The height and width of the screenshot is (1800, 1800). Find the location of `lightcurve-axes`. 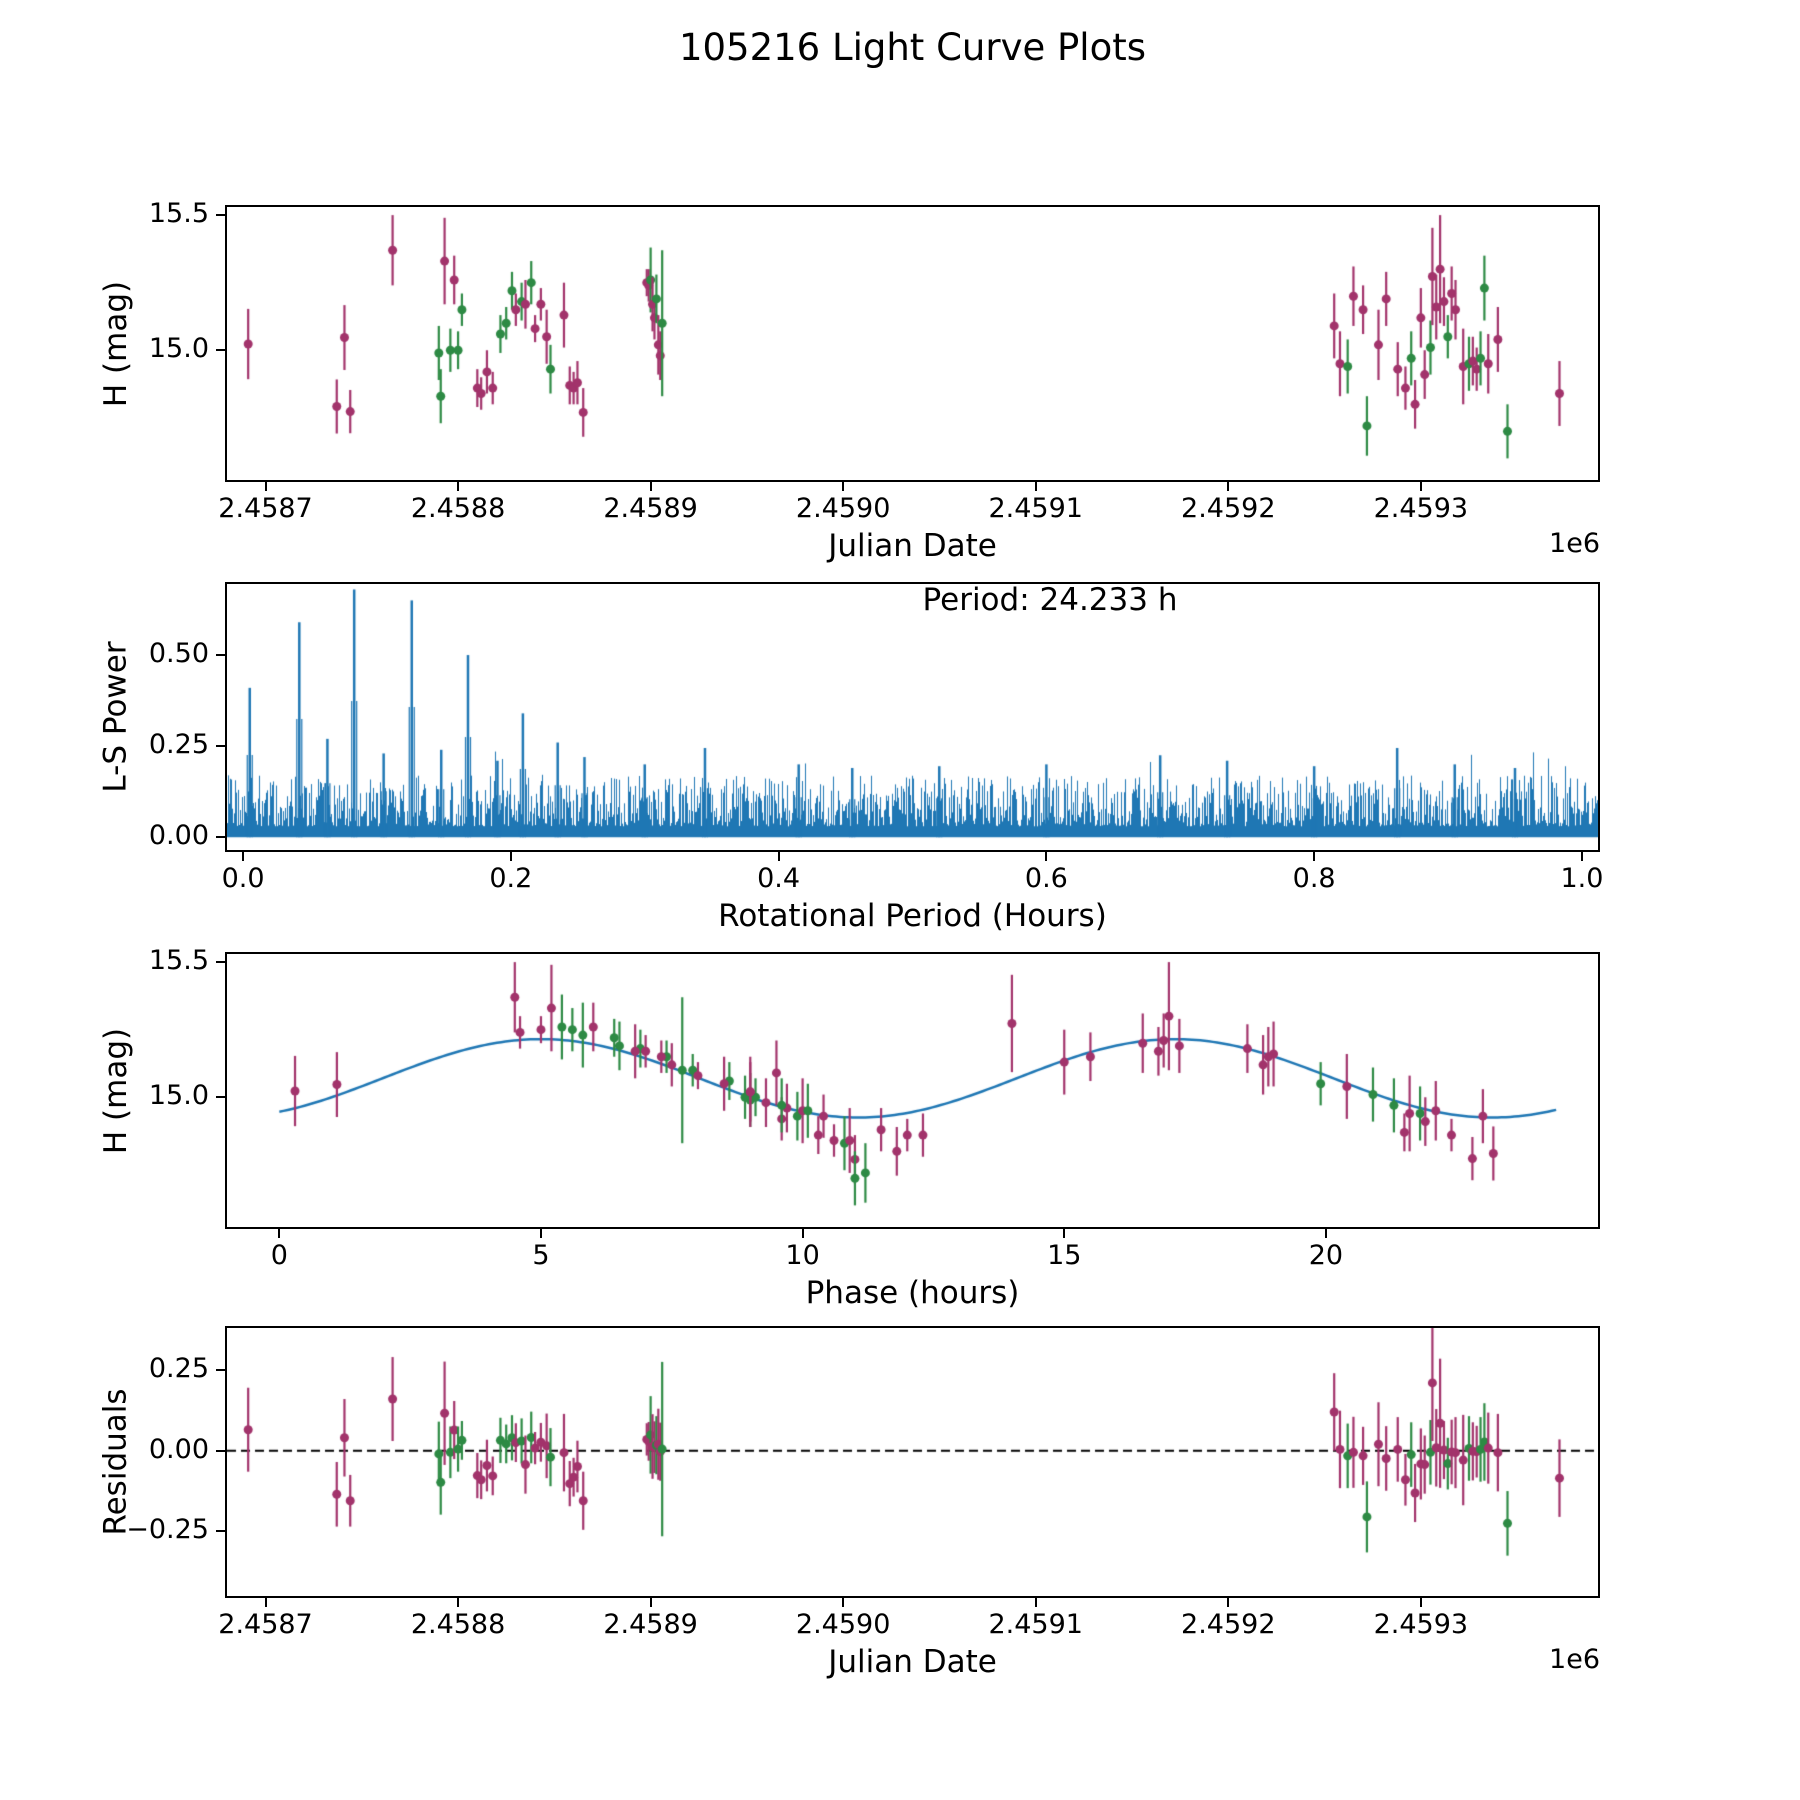

lightcurve-axes is located at coordinates (912, 343).